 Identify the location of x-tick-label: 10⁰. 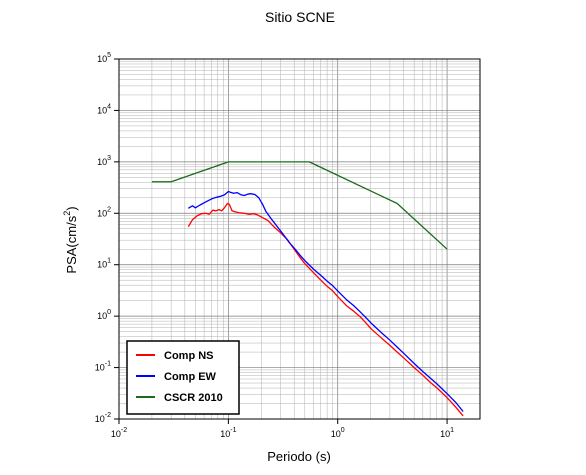
(338, 433).